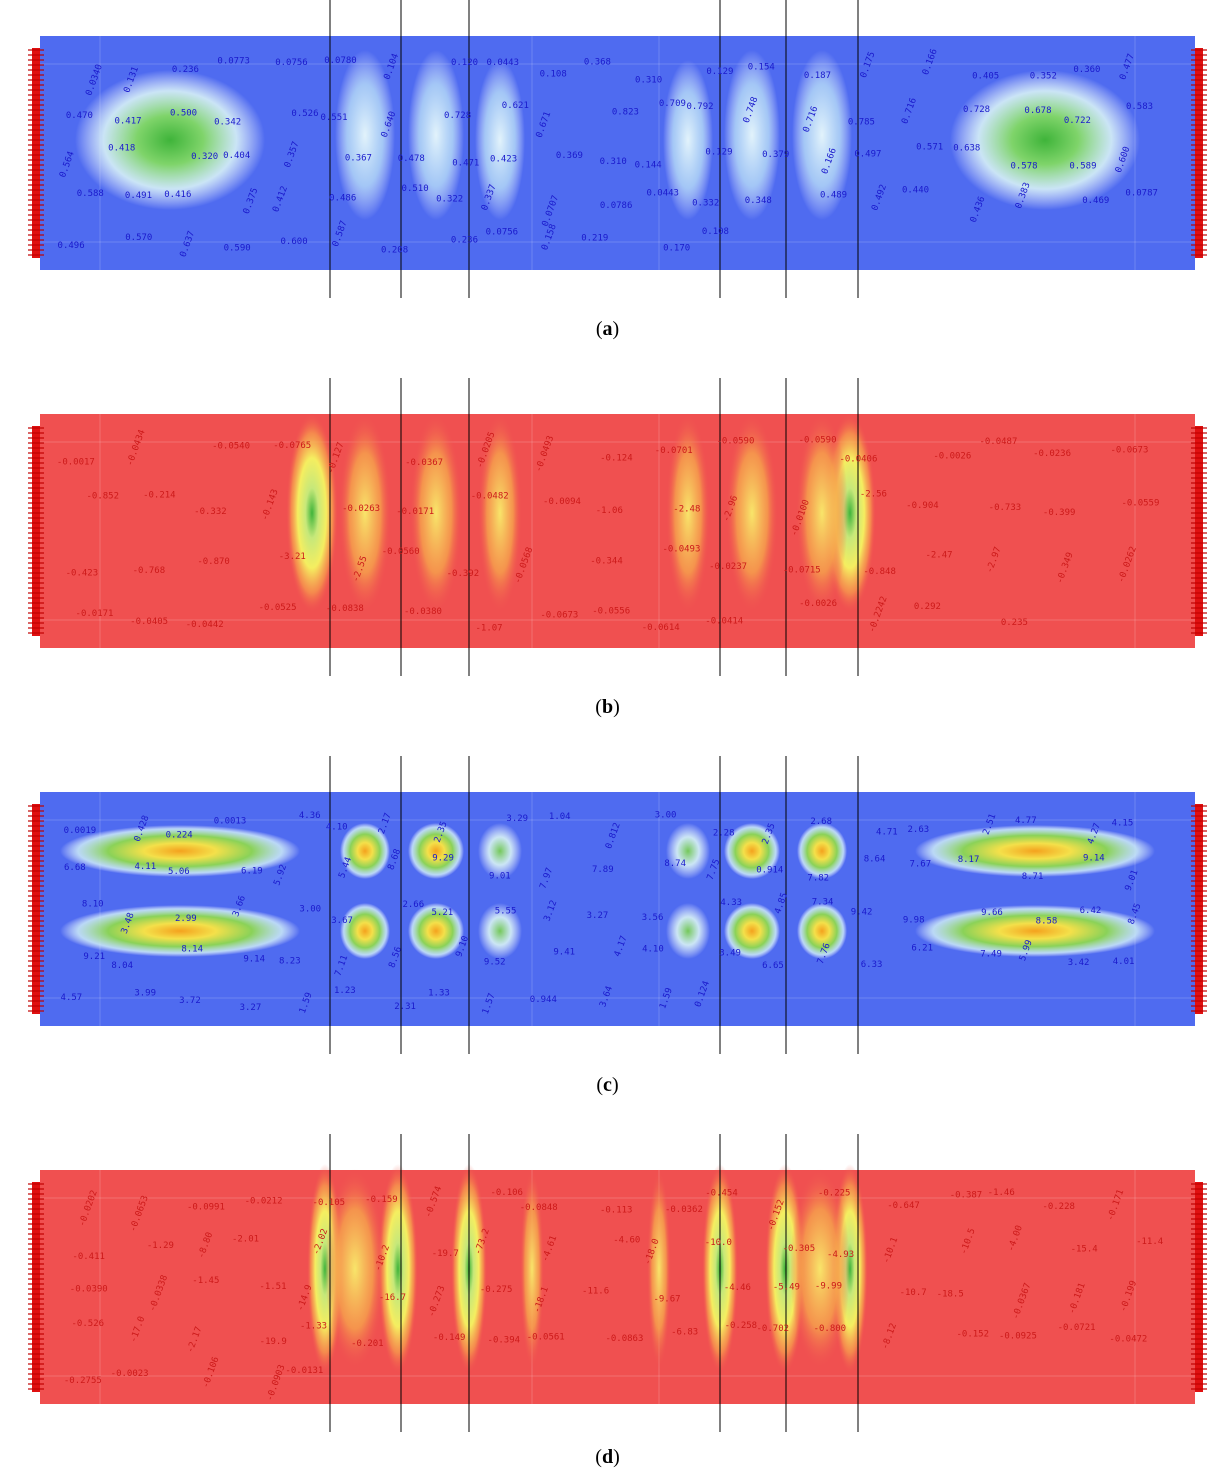 The width and height of the screenshot is (1215, 1479). I want to click on value-label: 0.570, so click(138, 238).